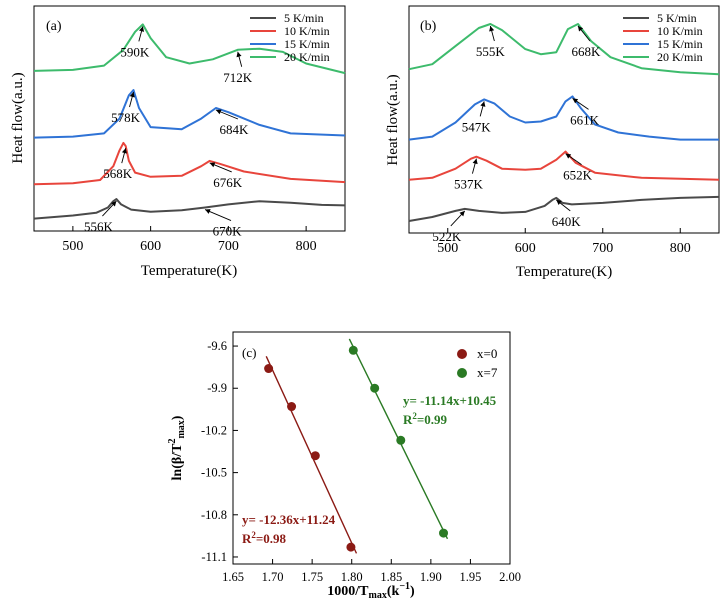  Describe the element at coordinates (289, 519) in the screenshot. I see `fit-equation-x0: y= -12.36x+11.24` at that location.